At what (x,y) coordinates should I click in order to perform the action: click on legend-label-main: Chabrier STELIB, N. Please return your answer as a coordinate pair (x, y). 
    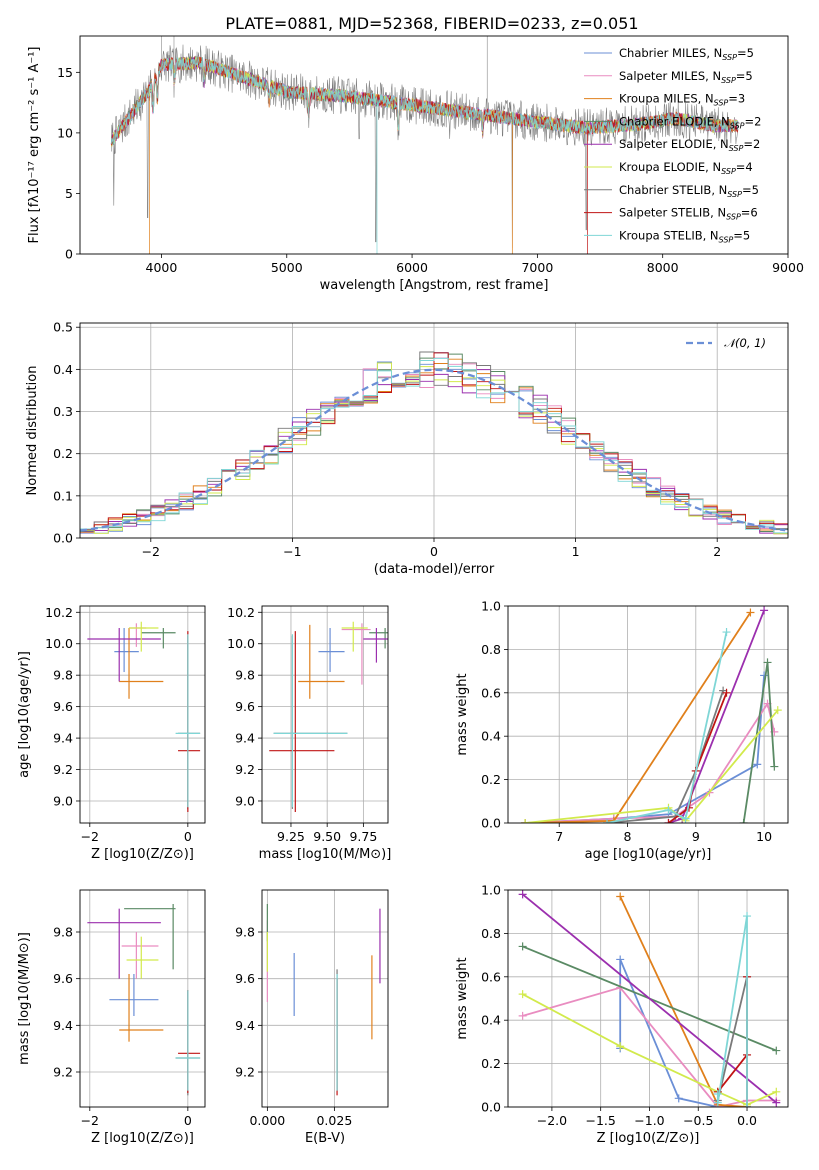
    Looking at the image, I should click on (673, 190).